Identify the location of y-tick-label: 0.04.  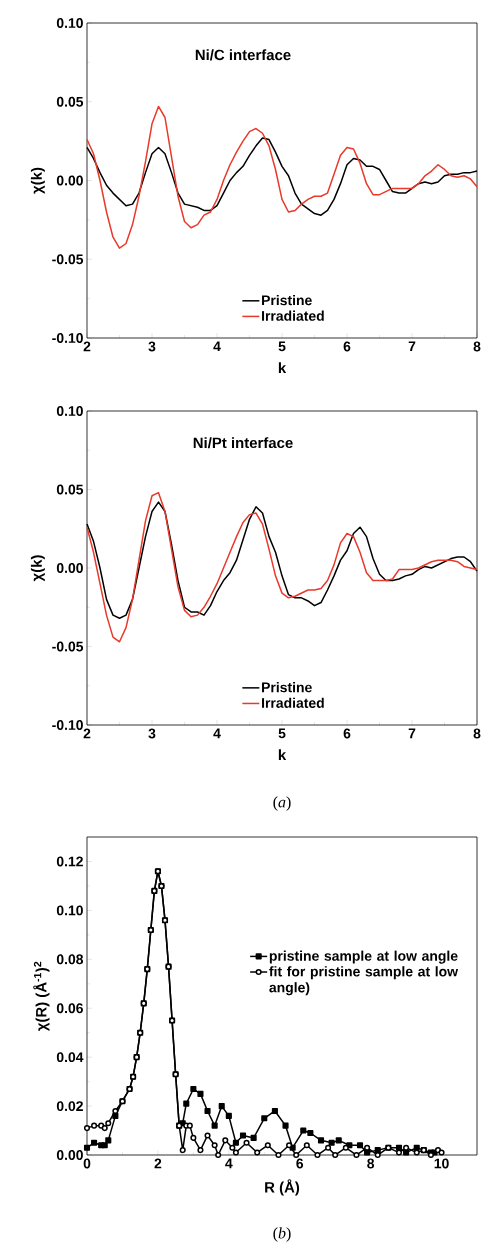
(70, 1057).